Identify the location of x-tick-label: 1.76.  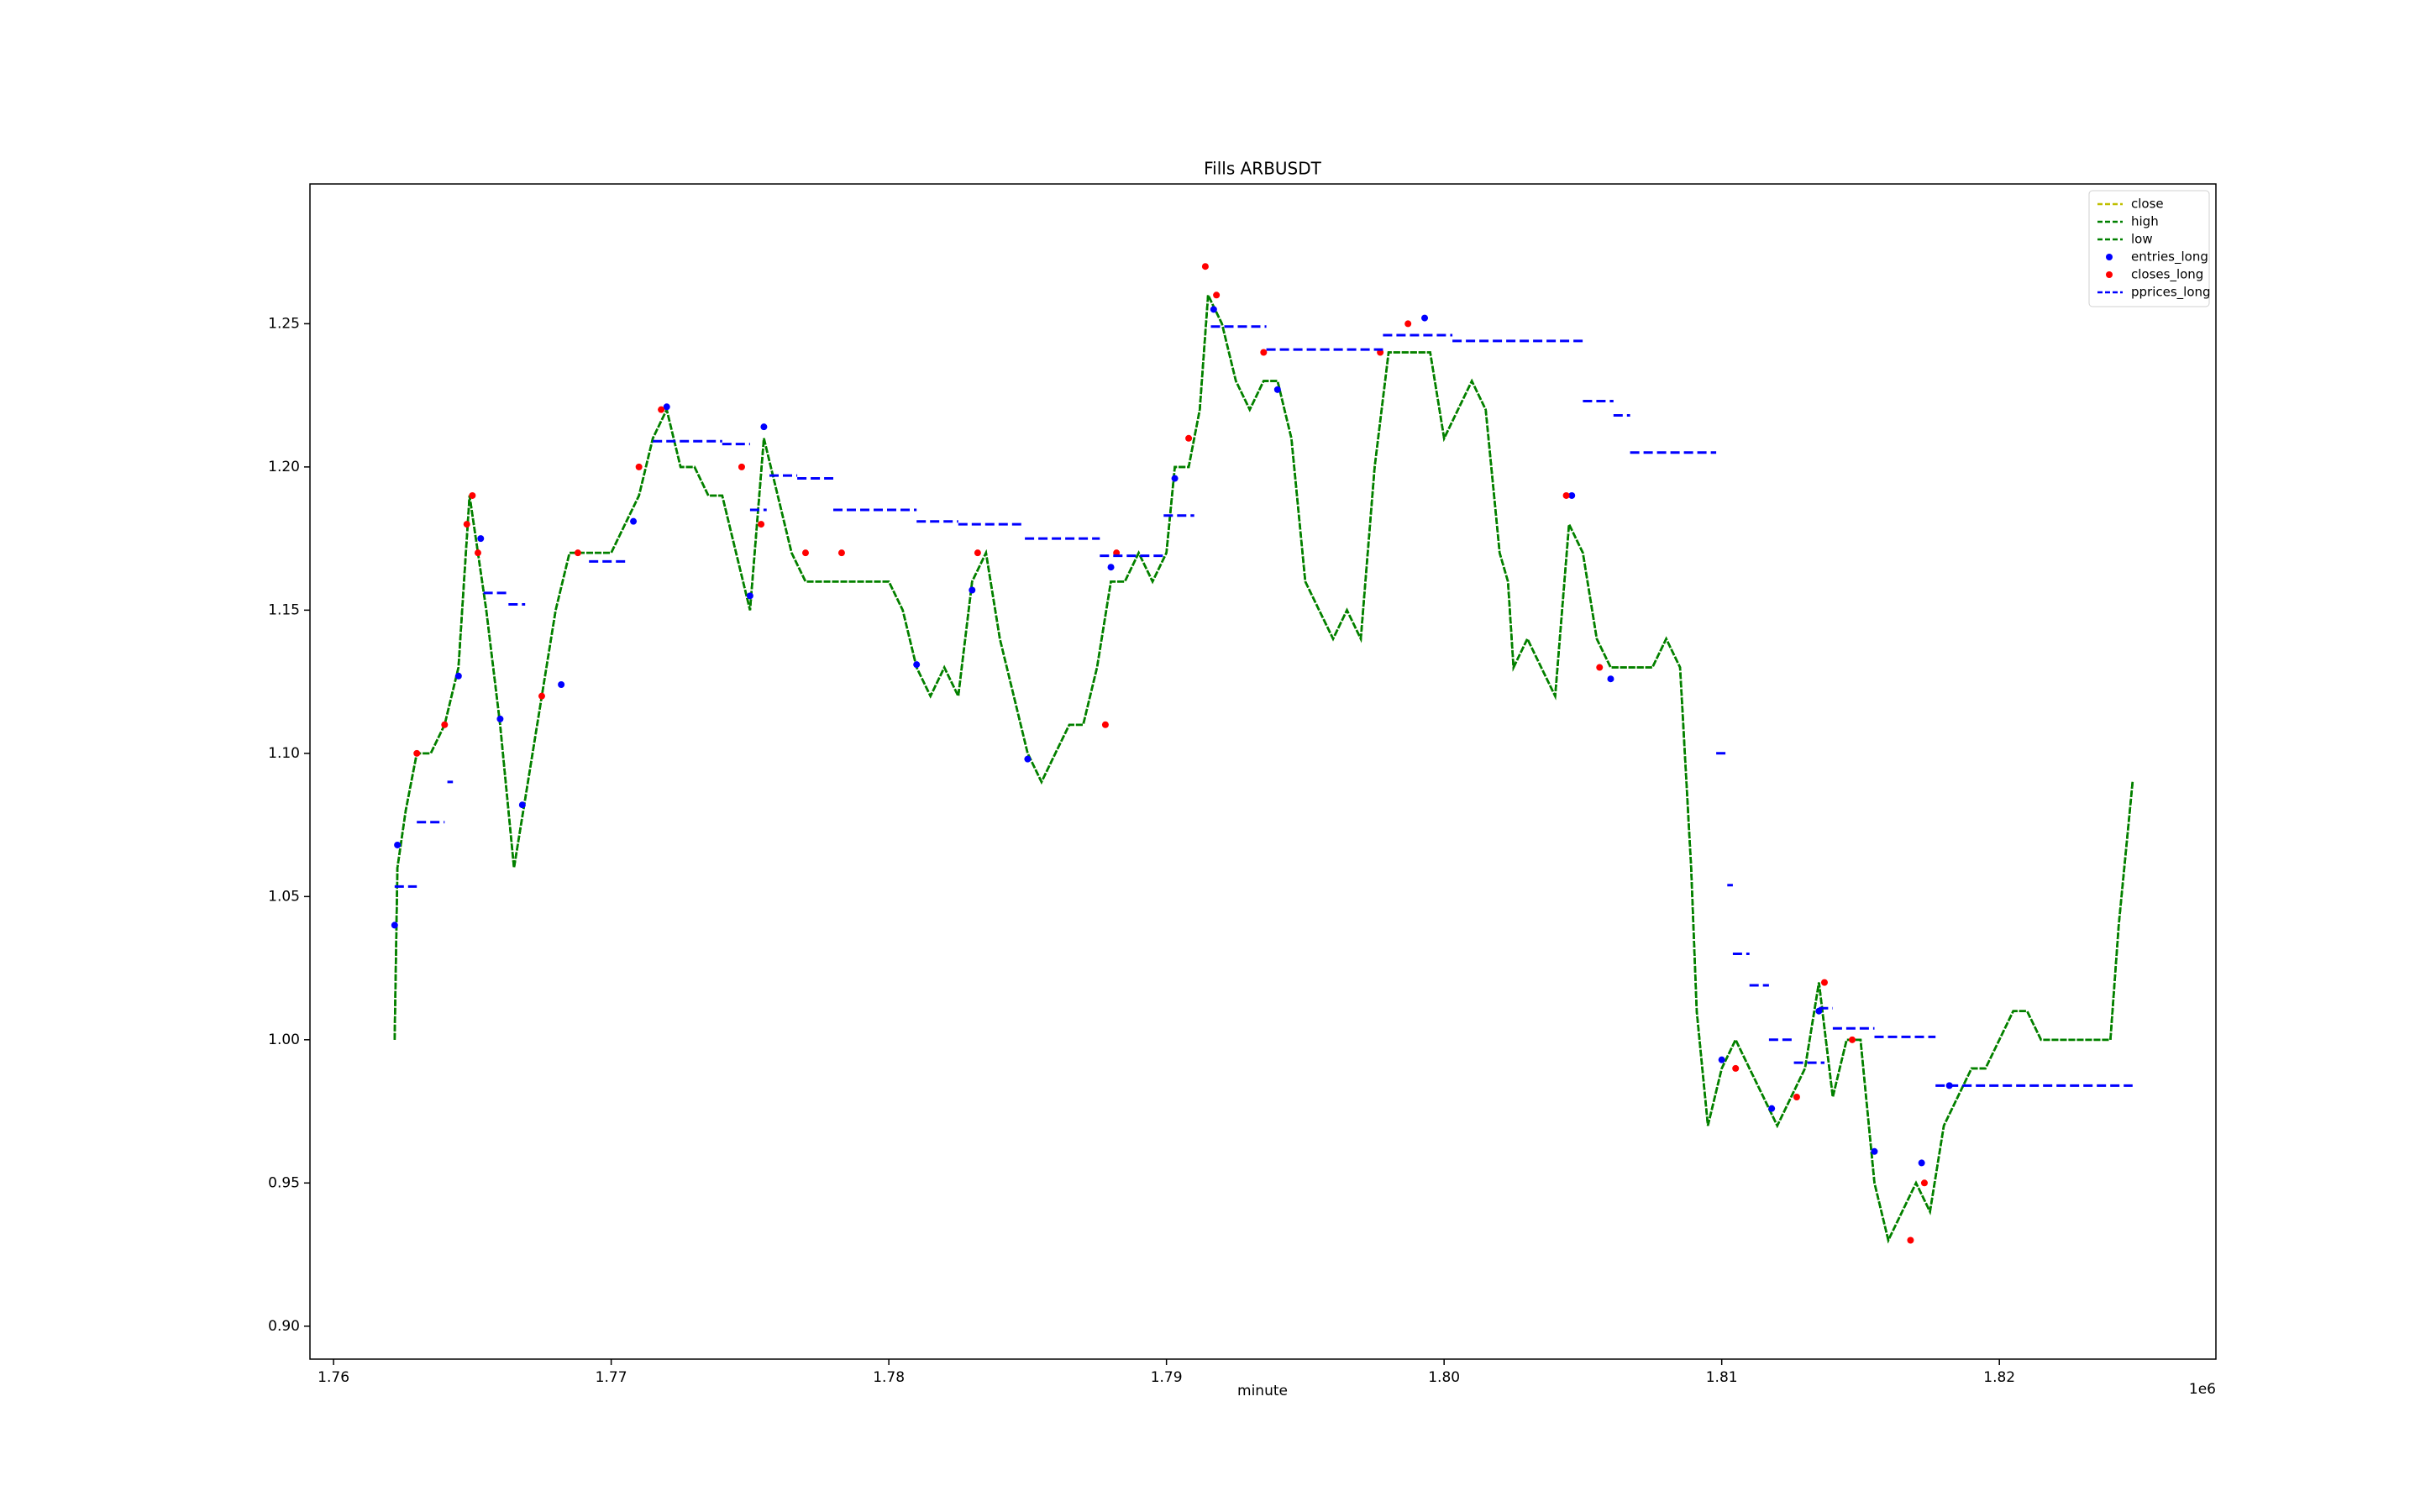
(333, 1377).